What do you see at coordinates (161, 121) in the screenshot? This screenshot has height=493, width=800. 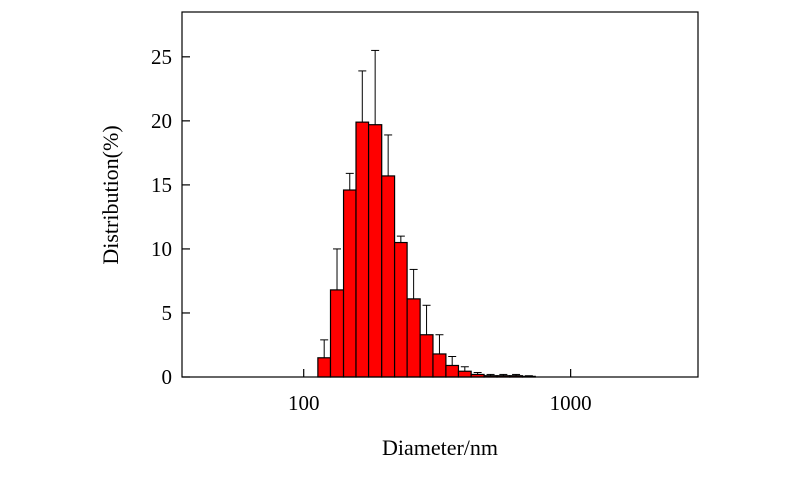 I see `y-tick-label: 20` at bounding box center [161, 121].